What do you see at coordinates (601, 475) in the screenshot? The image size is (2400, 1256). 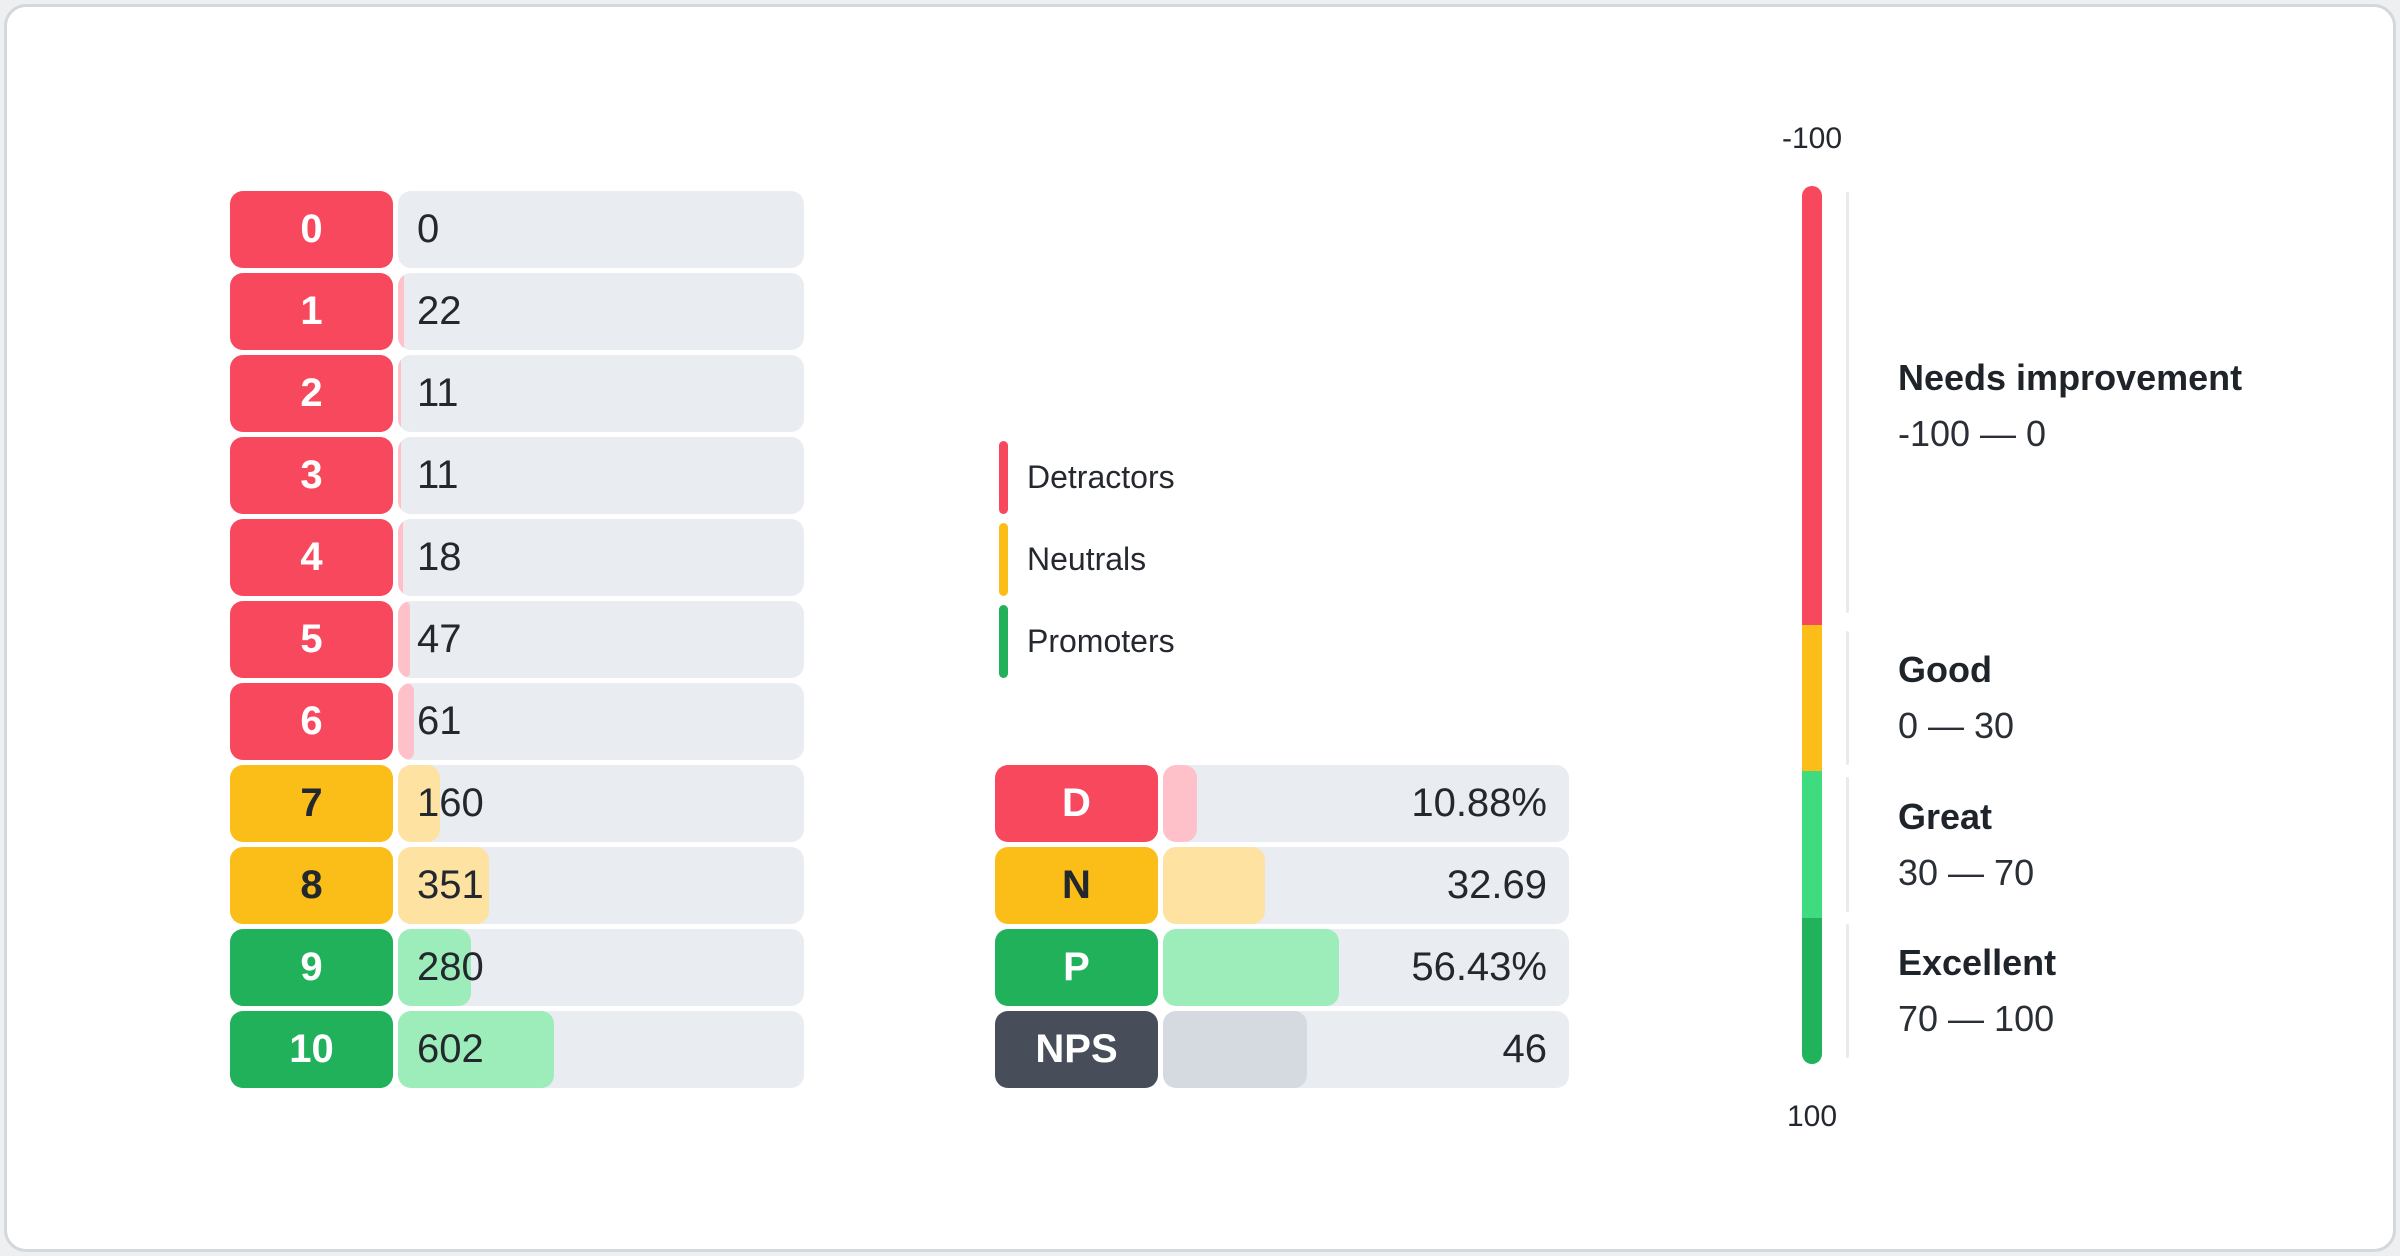 I see `score-bar-track-3: 11` at bounding box center [601, 475].